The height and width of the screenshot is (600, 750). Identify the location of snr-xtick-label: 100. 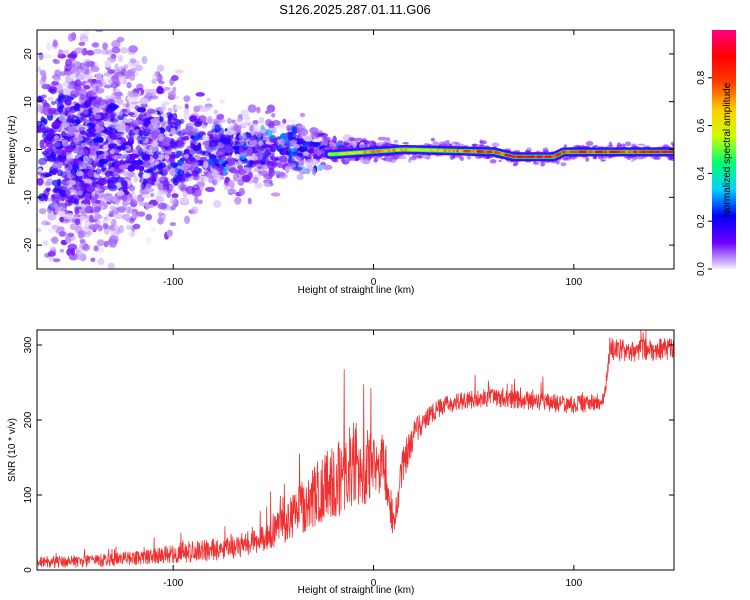
(573, 583).